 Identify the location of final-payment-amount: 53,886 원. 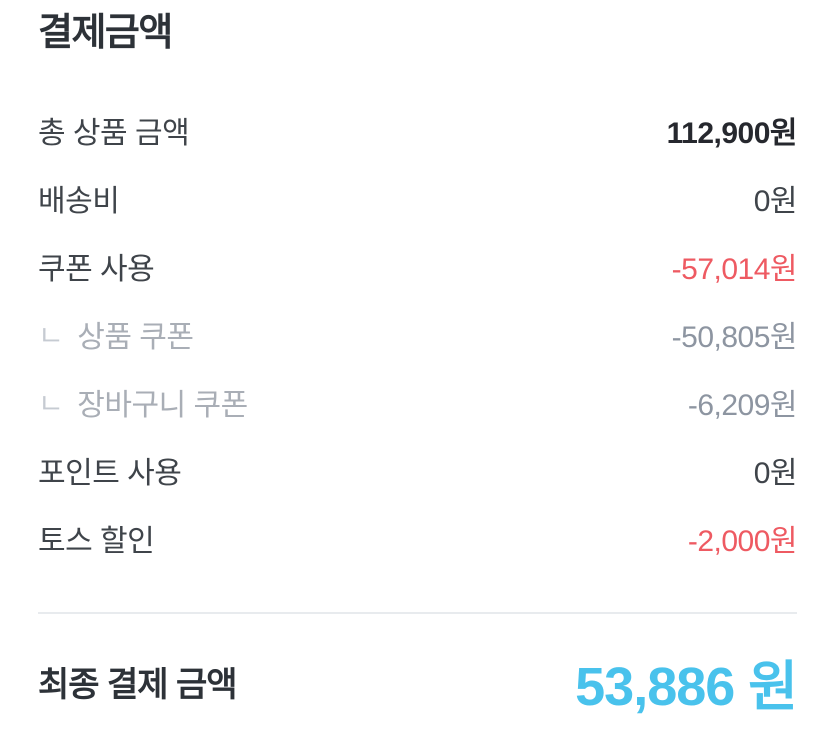
(686, 687).